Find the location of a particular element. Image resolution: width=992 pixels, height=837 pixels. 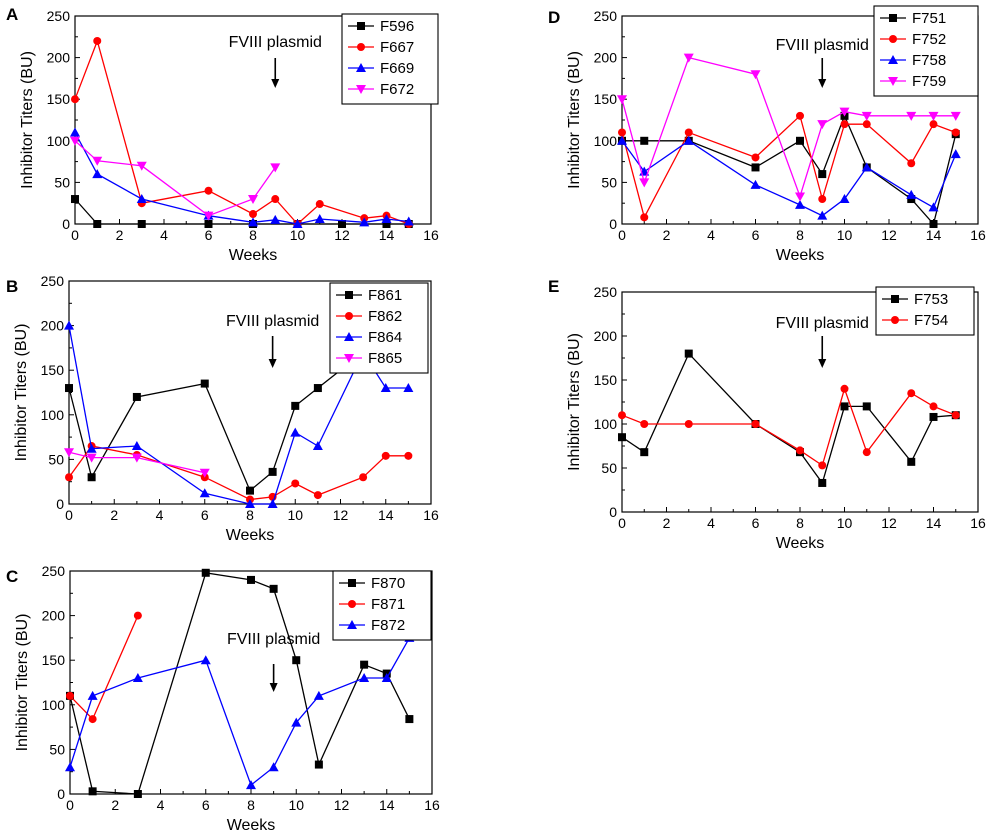

legend: F596 F667 F669 F672 is located at coordinates (390, 59).